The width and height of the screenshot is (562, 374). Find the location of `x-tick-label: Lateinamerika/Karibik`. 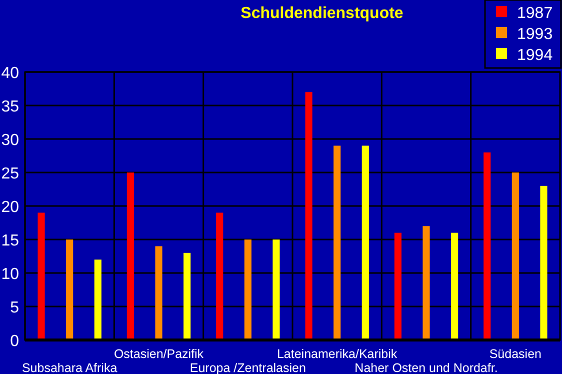

x-tick-label: Lateinamerika/Karibik is located at coordinates (337, 354).